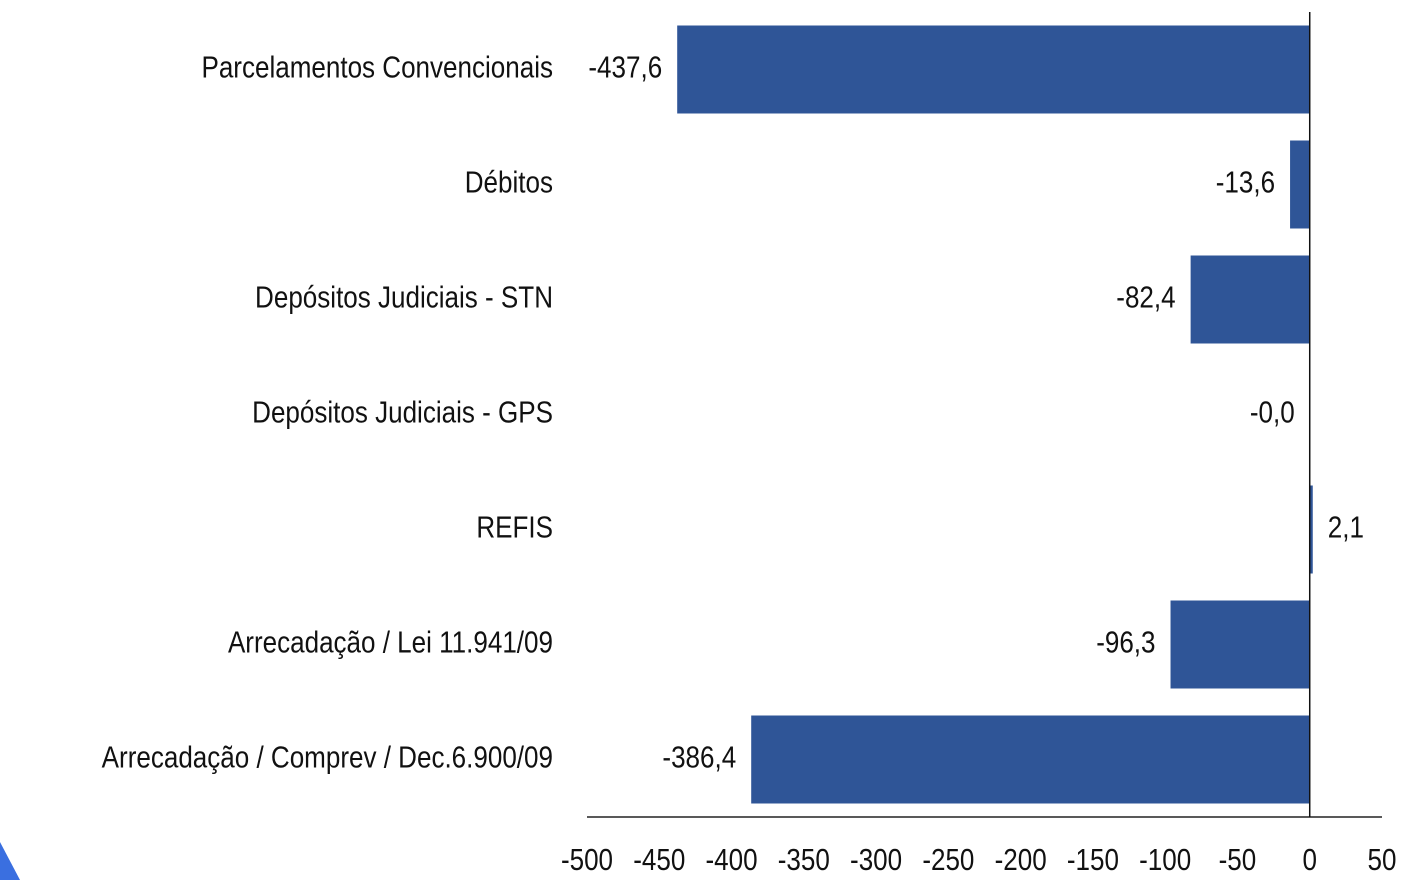 The height and width of the screenshot is (880, 1402). Describe the element at coordinates (804, 860) in the screenshot. I see `x-tick-label: -350` at that location.